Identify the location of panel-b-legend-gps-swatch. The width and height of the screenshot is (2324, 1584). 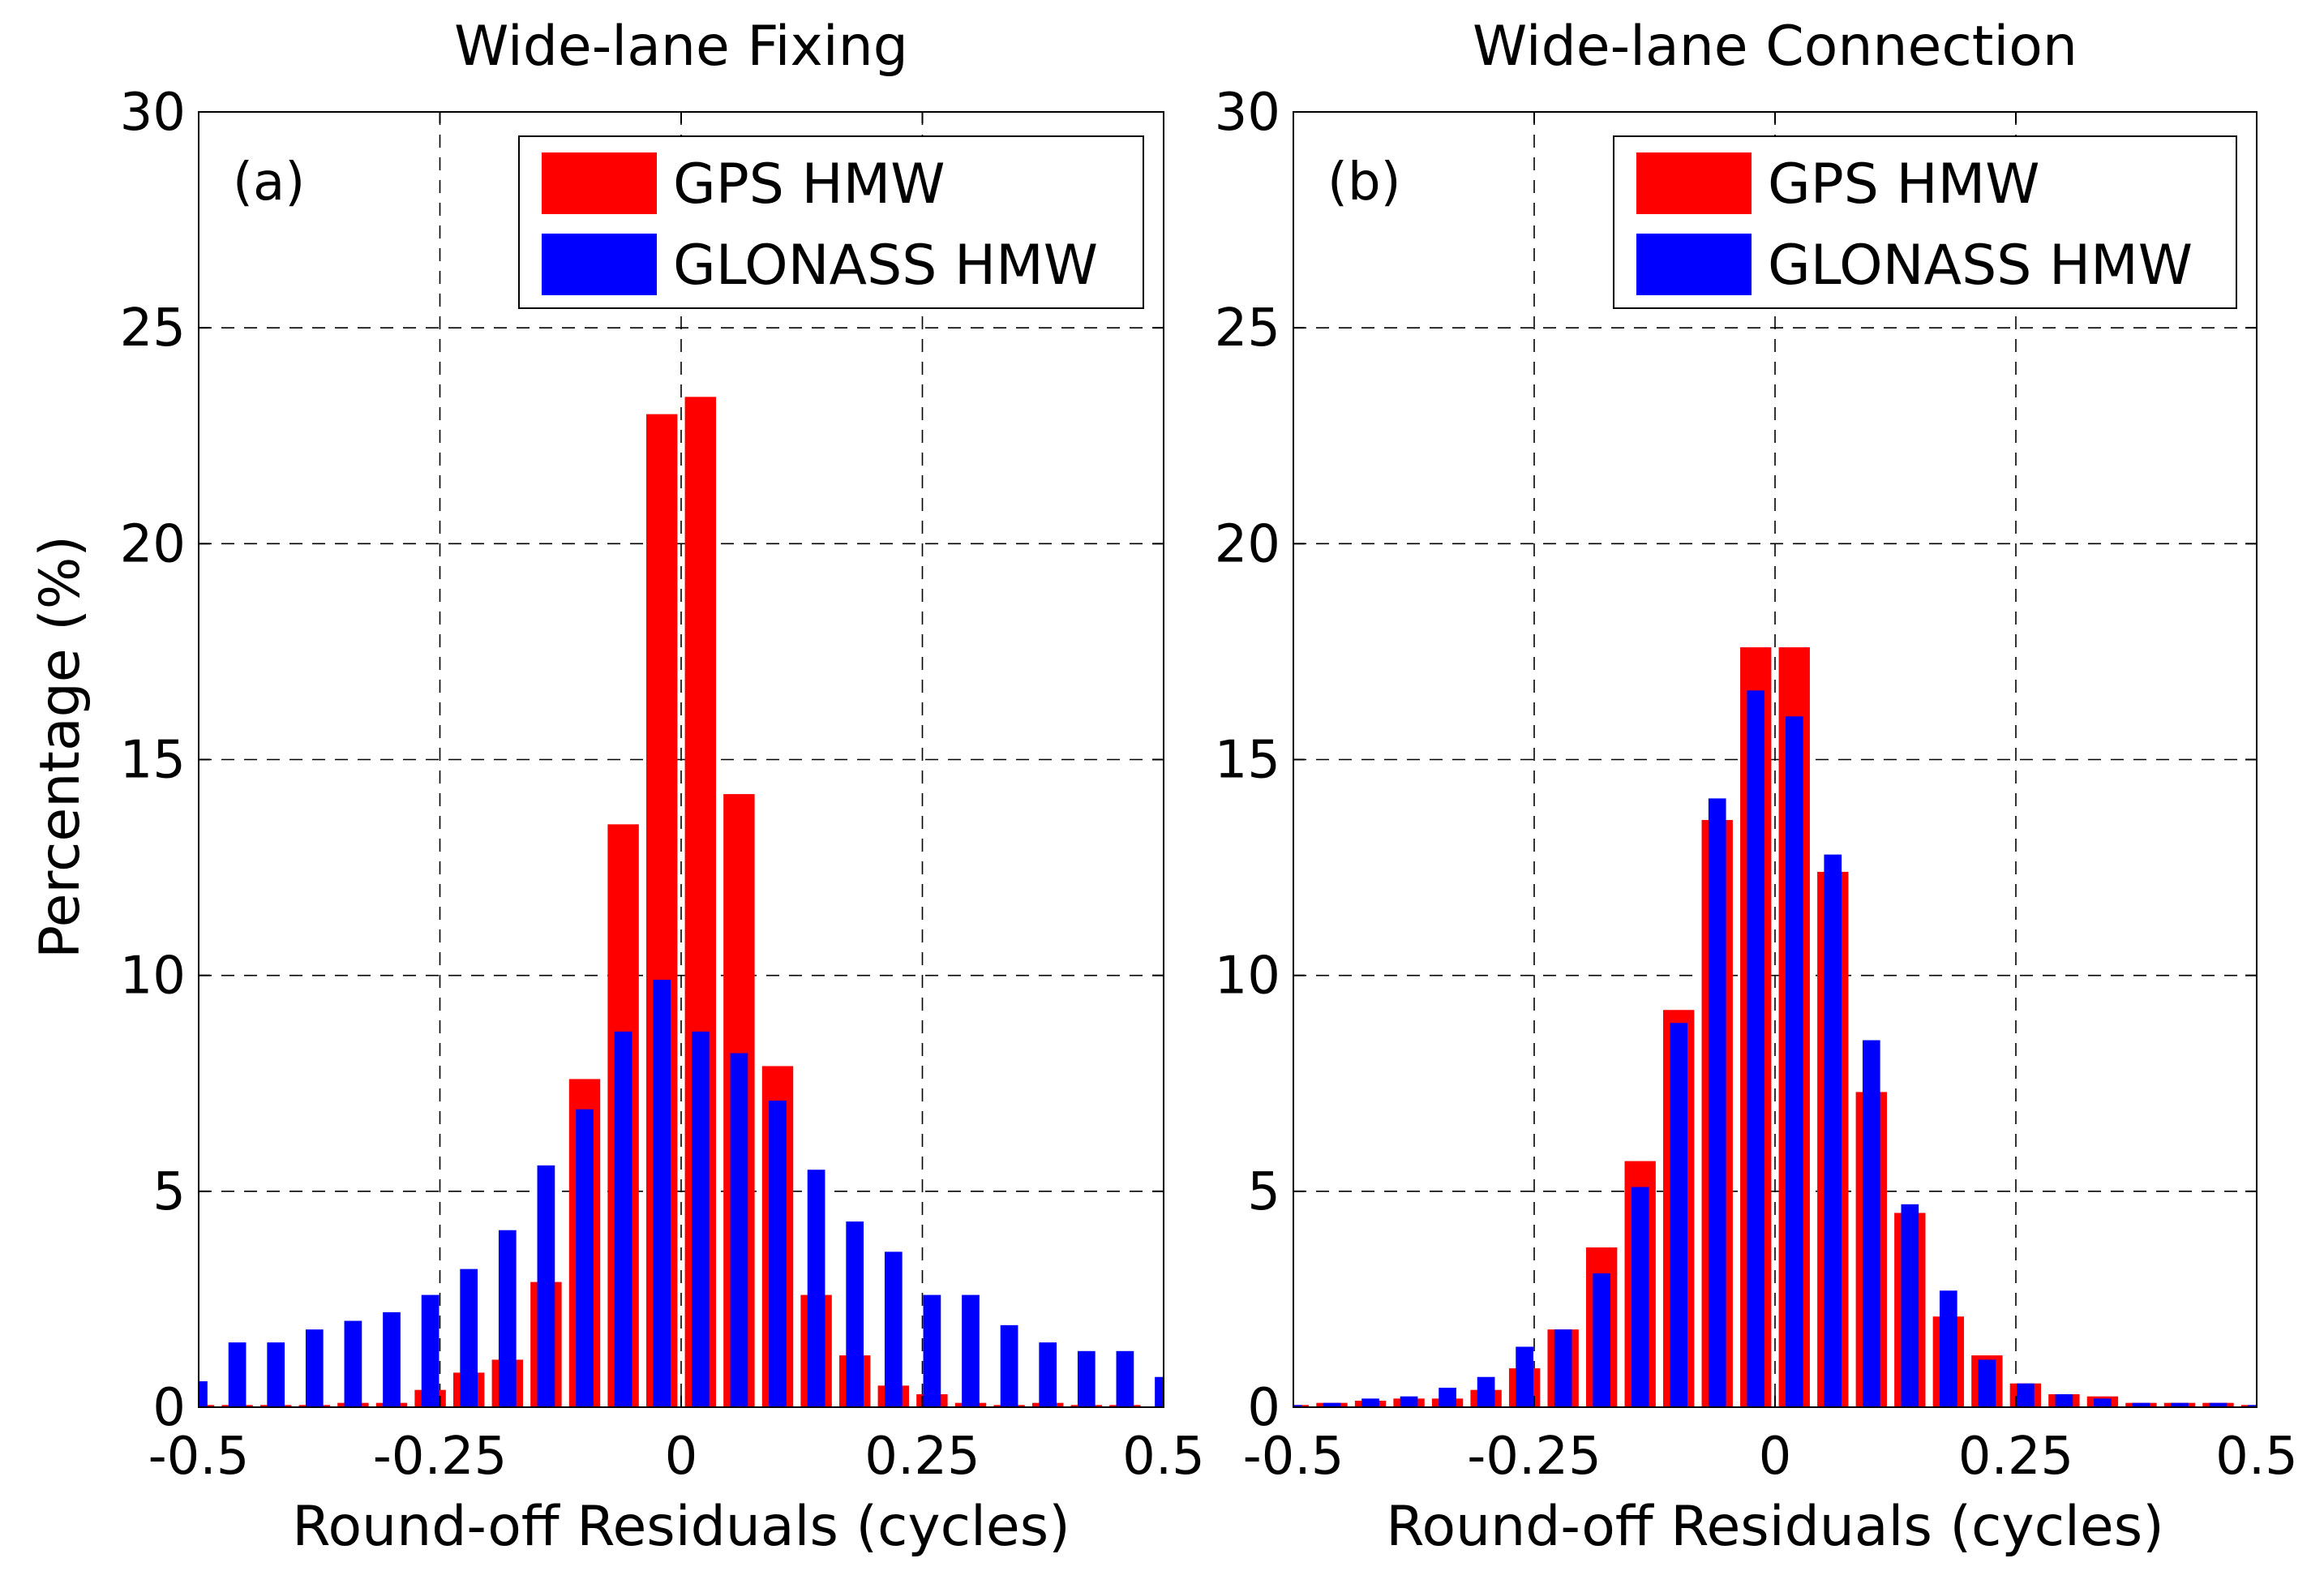
(1694, 183).